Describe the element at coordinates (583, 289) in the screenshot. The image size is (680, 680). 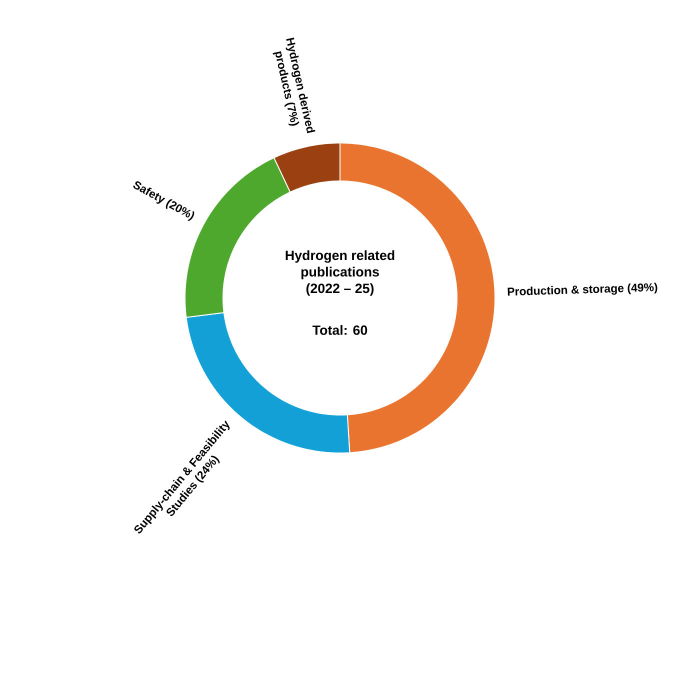
I see `slice-label: Production & storage (49%)` at that location.